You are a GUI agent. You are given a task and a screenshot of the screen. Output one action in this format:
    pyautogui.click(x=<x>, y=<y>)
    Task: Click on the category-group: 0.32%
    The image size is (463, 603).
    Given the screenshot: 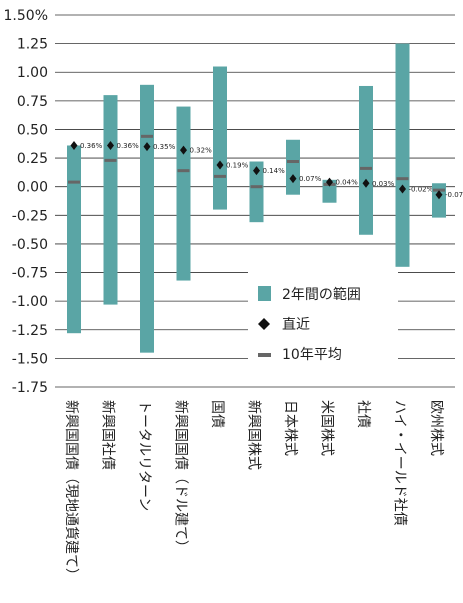 What is the action you would take?
    pyautogui.click(x=194, y=193)
    